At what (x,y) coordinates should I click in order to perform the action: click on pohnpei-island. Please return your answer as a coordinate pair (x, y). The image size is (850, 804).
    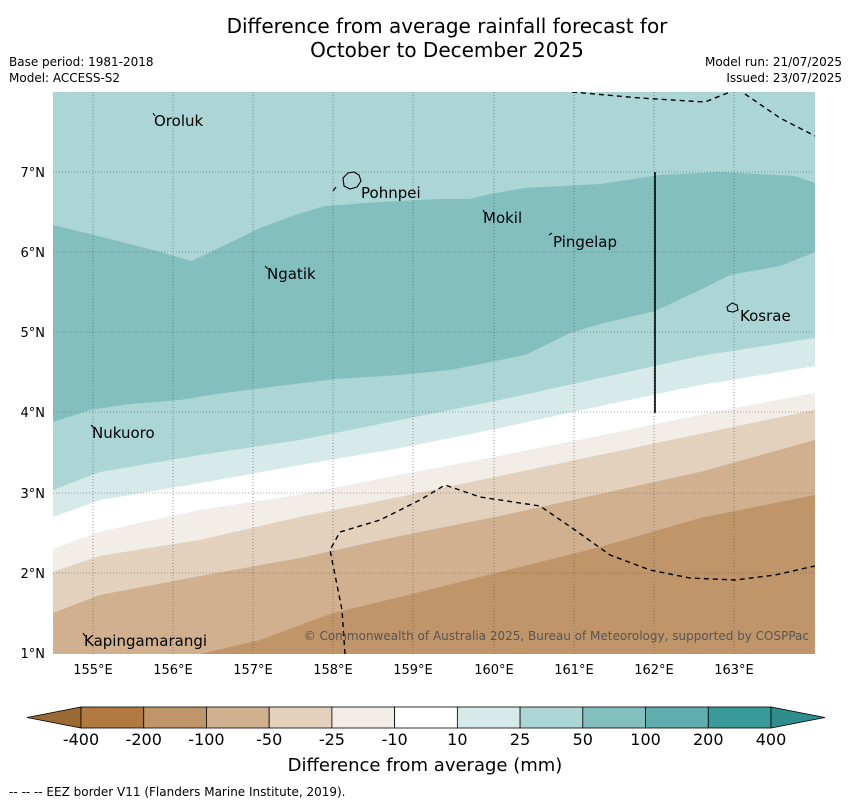
    Looking at the image, I should click on (352, 180).